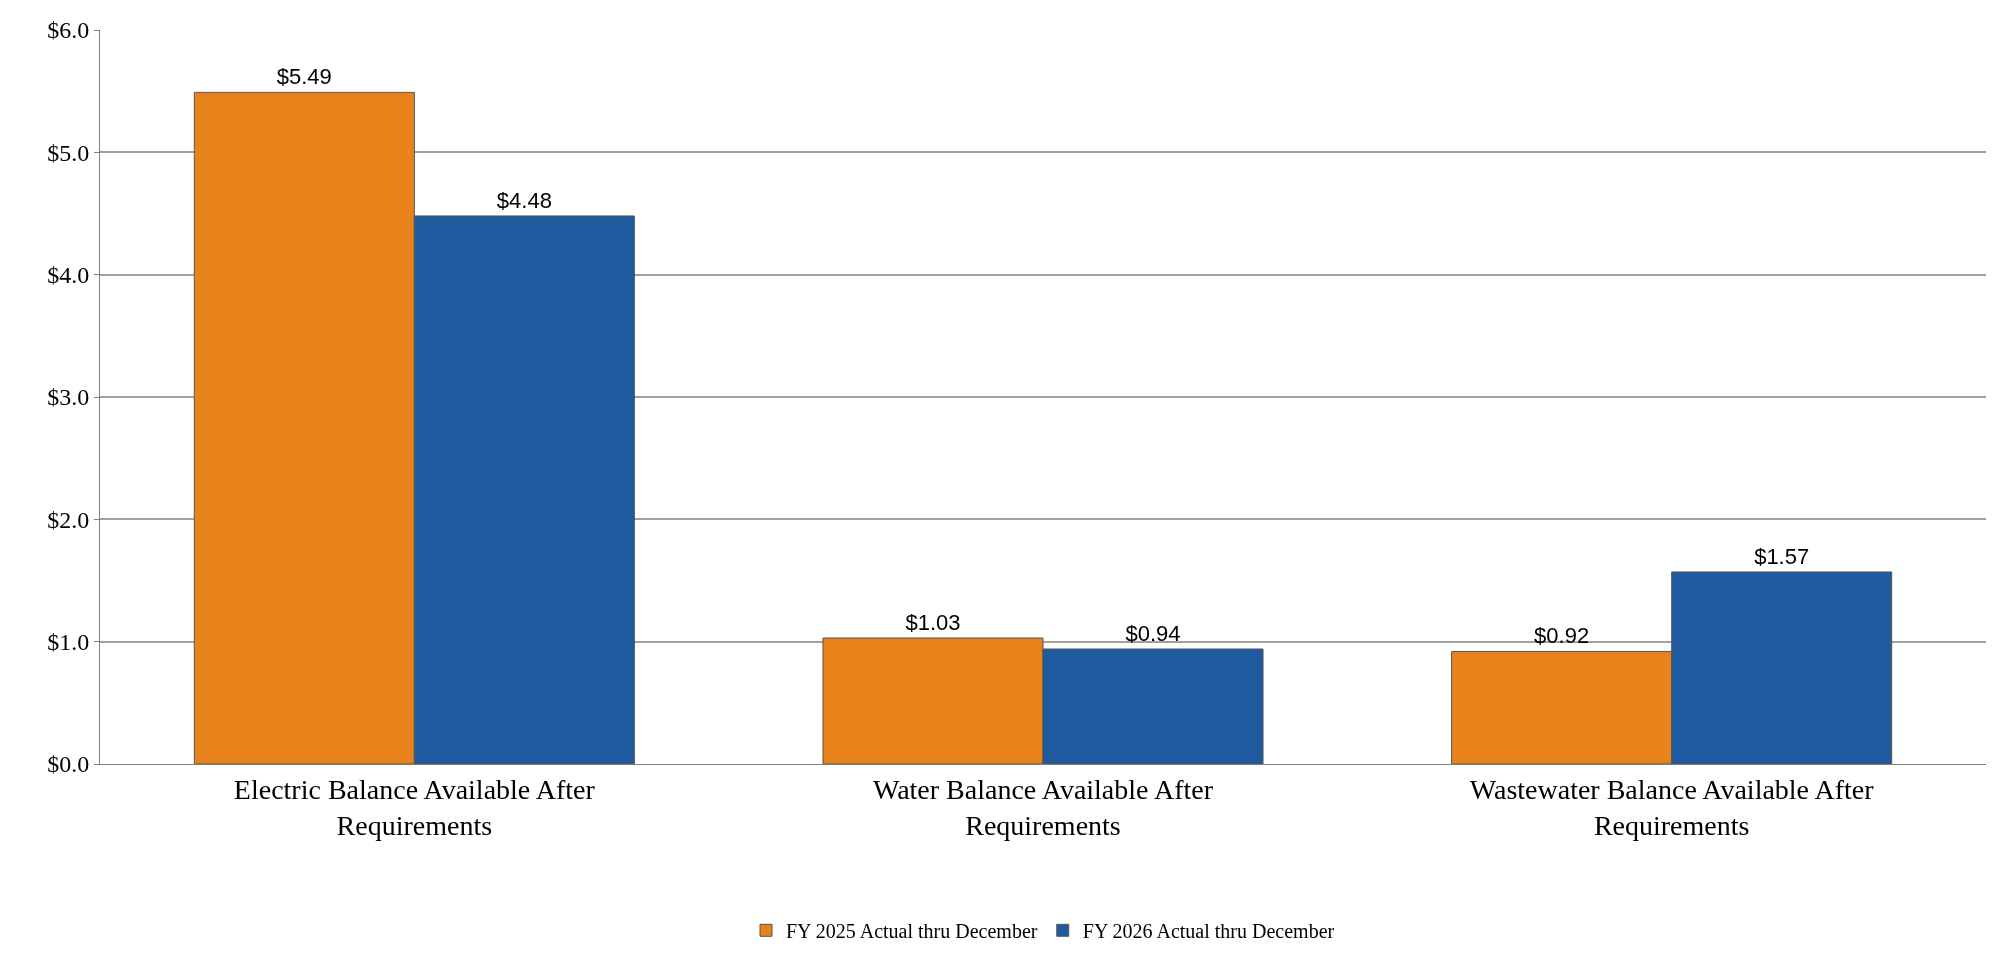 The image size is (2016, 962). I want to click on x-tick-label: Water Balance Available After Requirements, so click(1043, 807).